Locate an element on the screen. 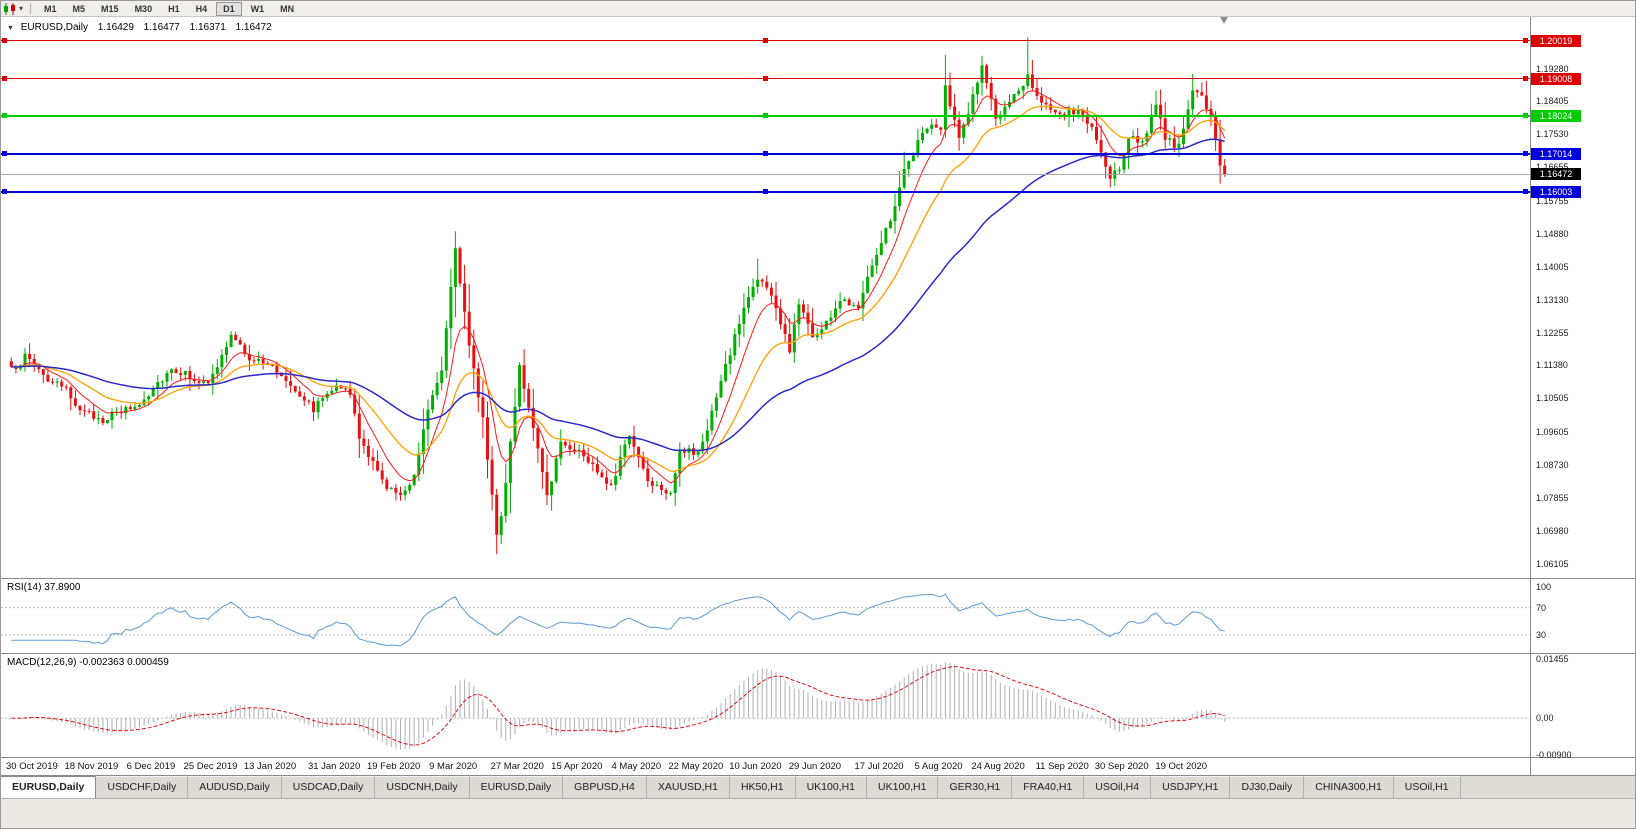  date-axis-label-150: 22 May 2020 is located at coordinates (696, 766).